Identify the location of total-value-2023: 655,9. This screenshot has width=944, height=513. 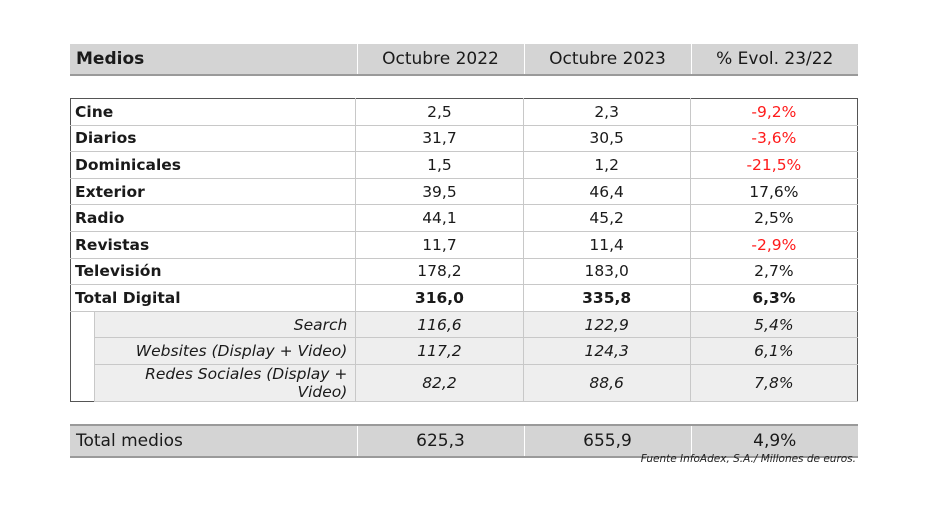
(607, 440).